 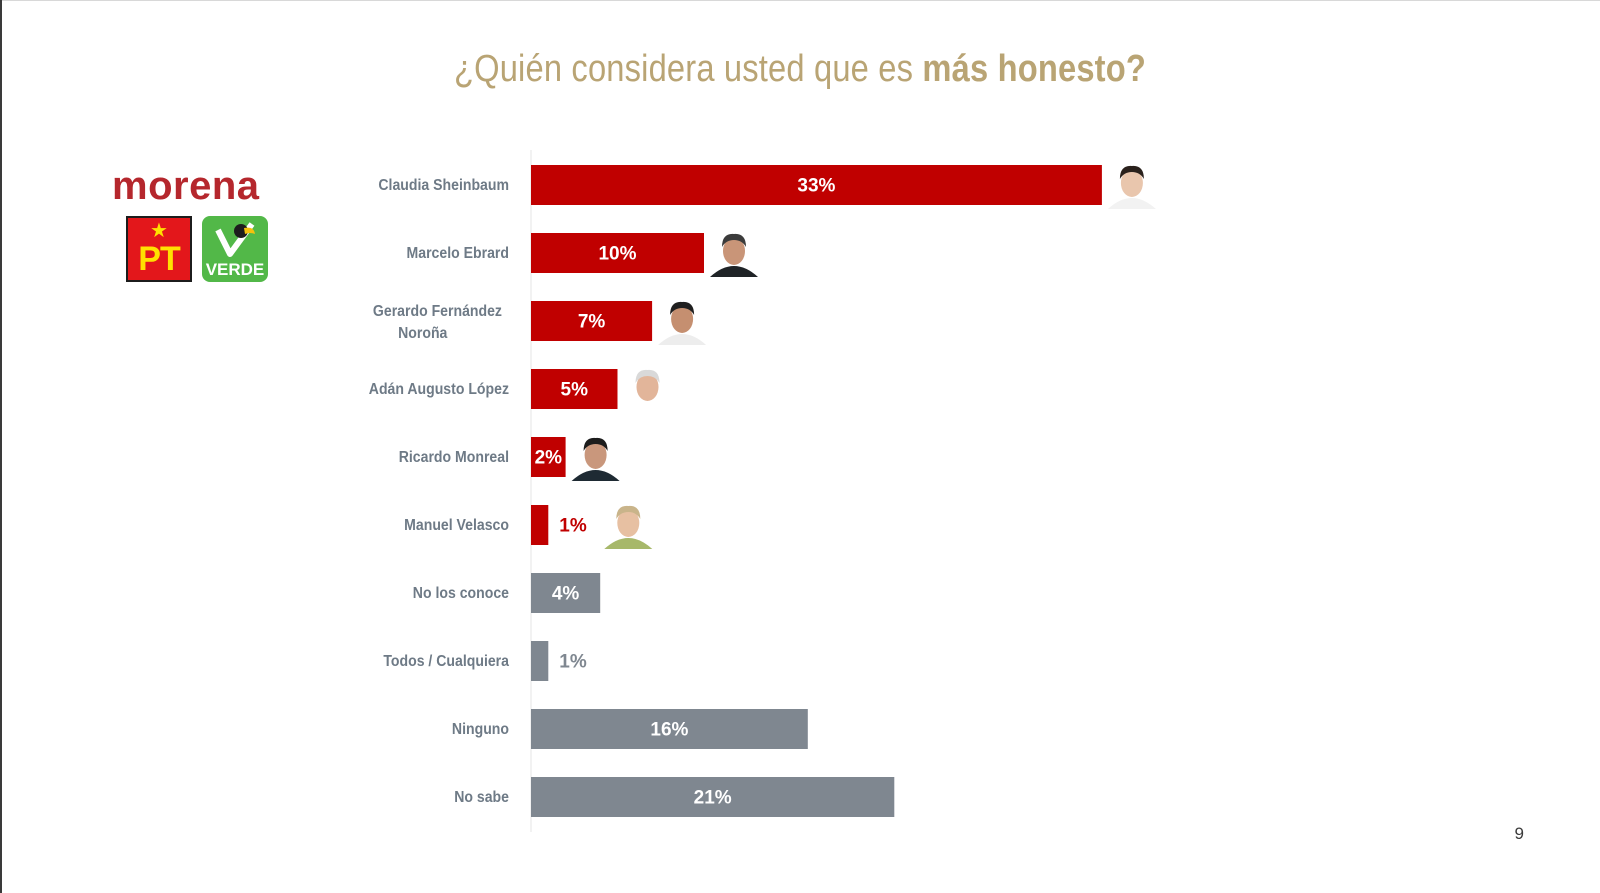 I want to click on pt-logo-text: PT, so click(x=159, y=259).